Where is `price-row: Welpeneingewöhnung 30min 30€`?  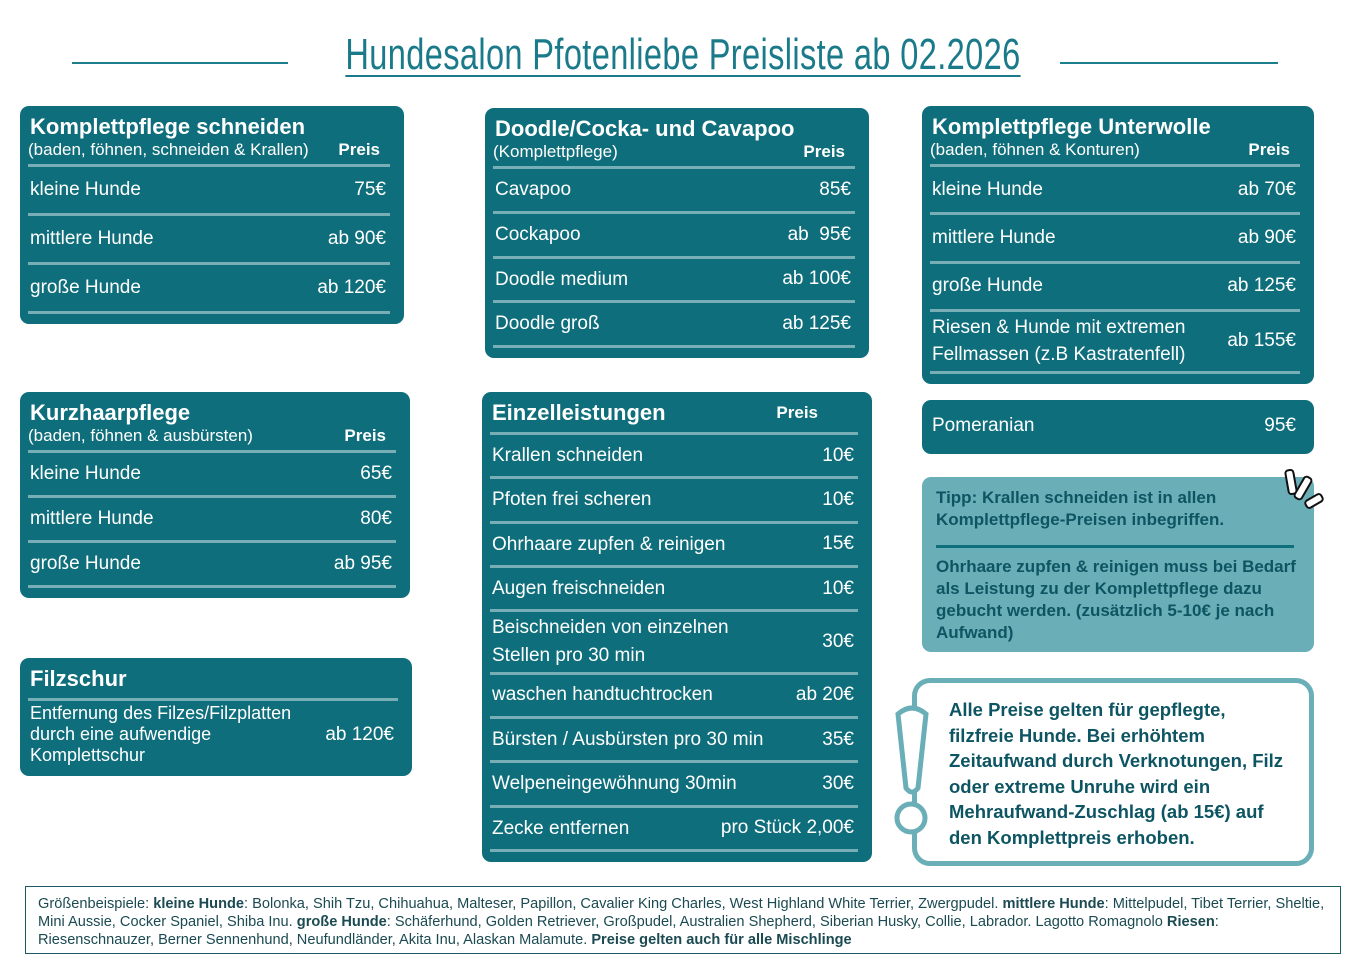
price-row: Welpeneingewöhnung 30min 30€ is located at coordinates (674, 785).